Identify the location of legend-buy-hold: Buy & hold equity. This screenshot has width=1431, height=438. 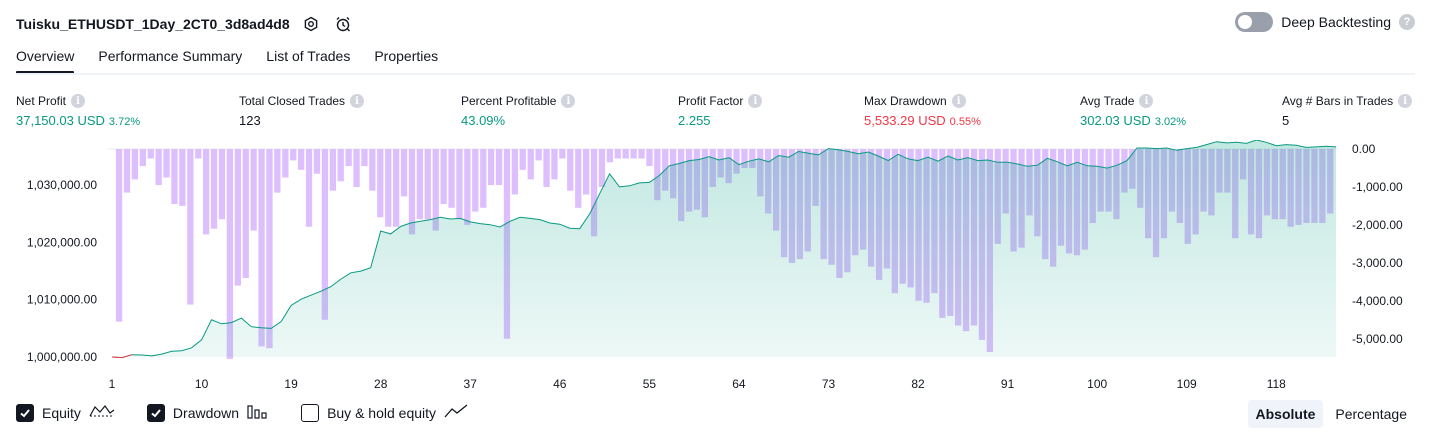
(384, 412).